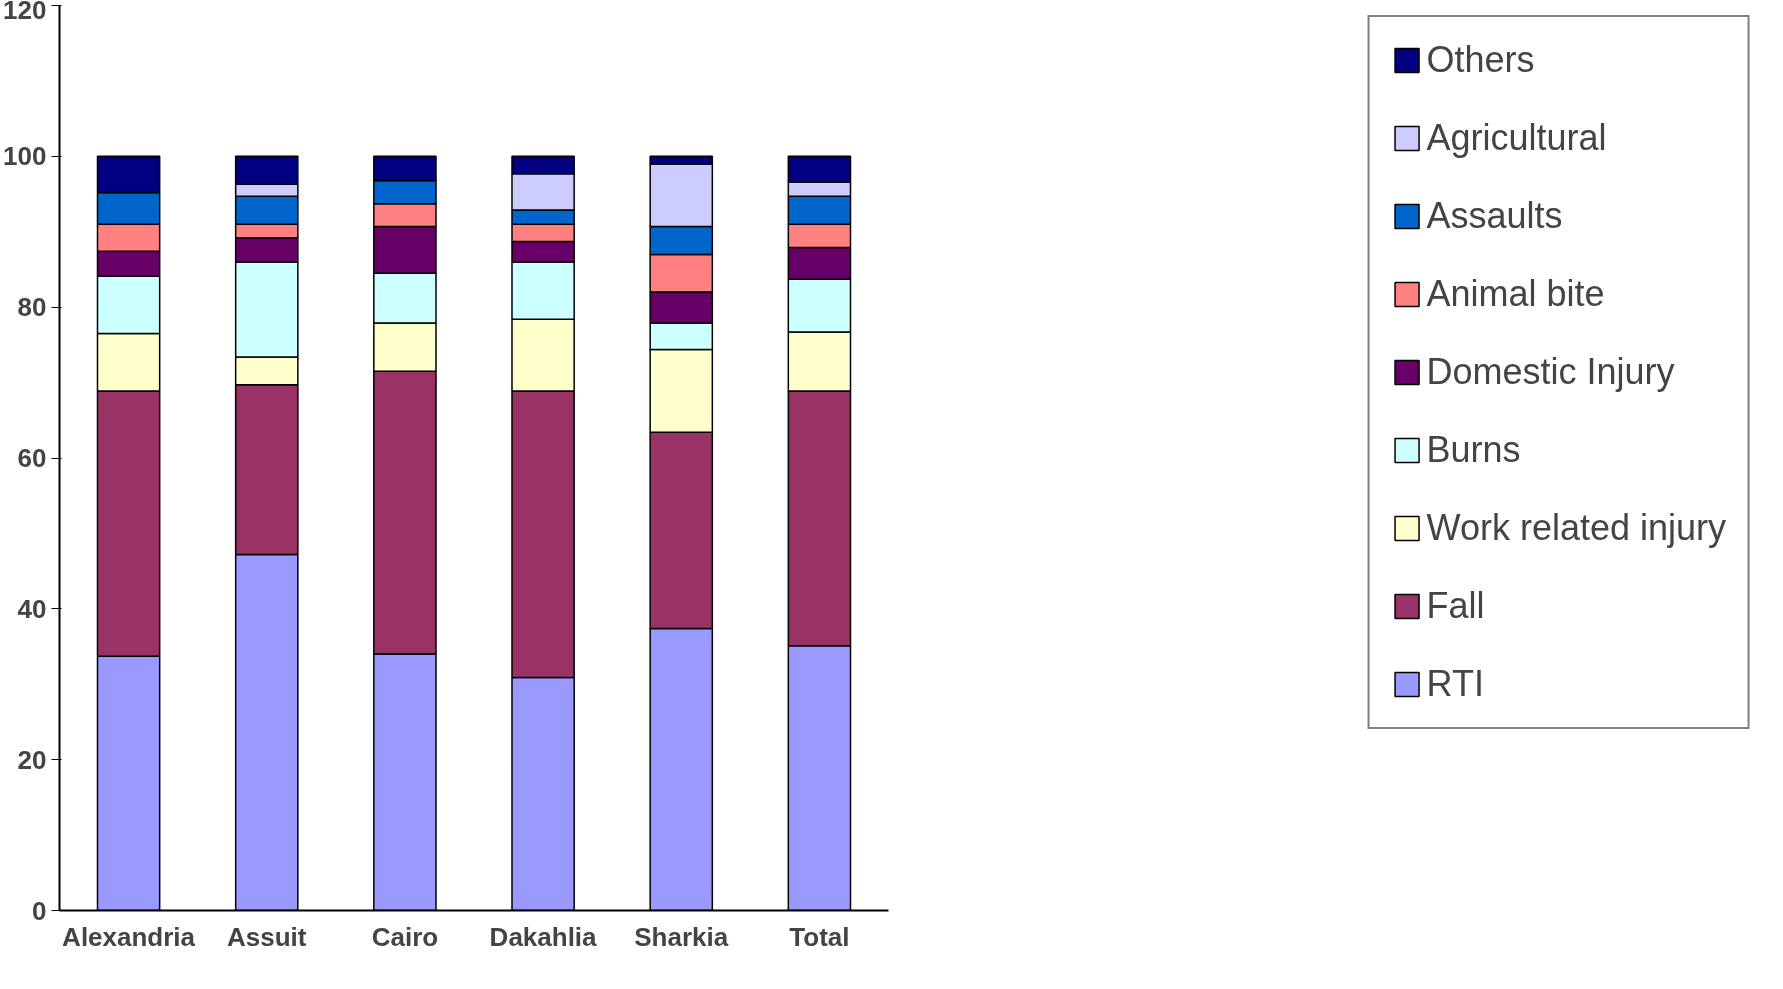 The height and width of the screenshot is (989, 1783). Describe the element at coordinates (1494, 216) in the screenshot. I see `legend-label: Assaults` at that location.